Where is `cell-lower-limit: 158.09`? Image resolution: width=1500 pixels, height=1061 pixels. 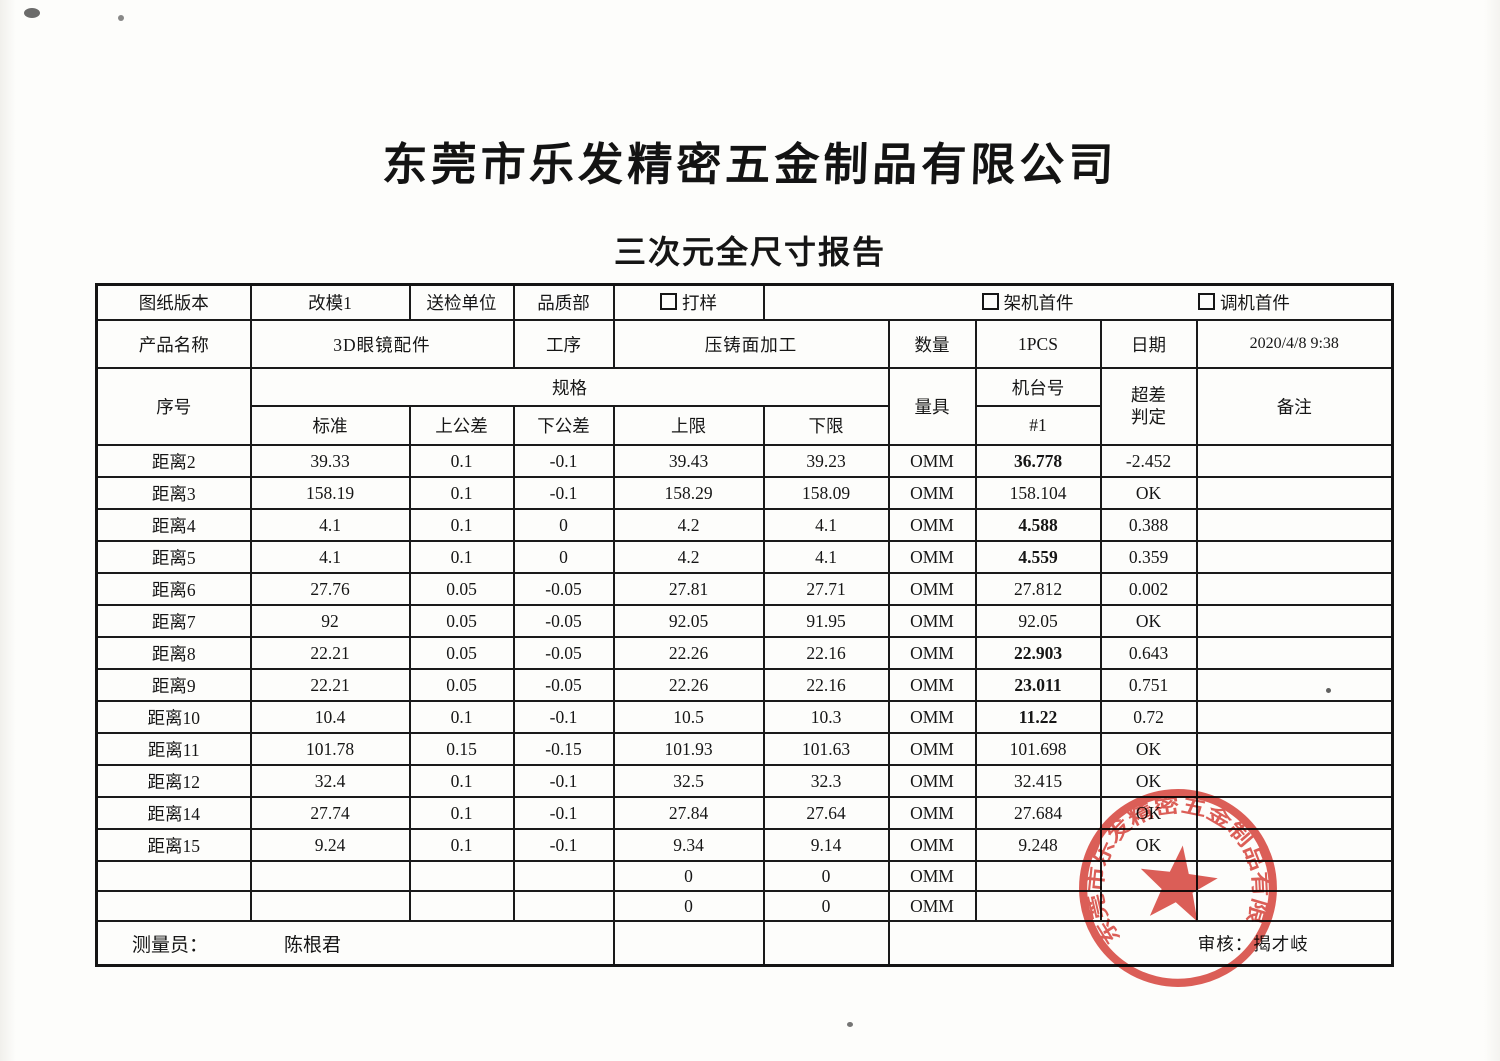
cell-lower-limit: 158.09 is located at coordinates (826, 493).